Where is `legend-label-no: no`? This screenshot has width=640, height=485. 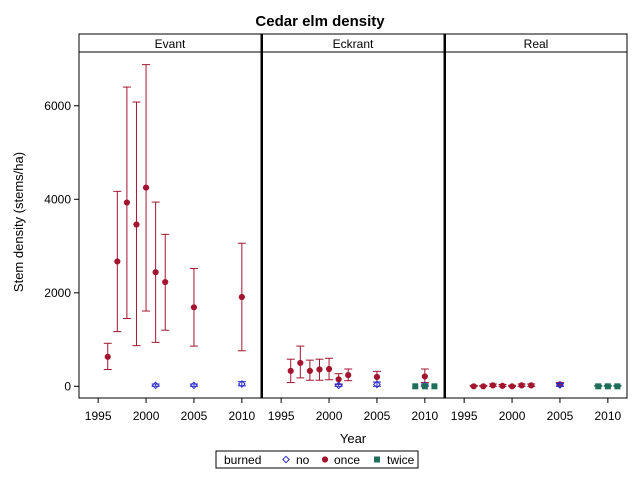
legend-label-no: no is located at coordinates (303, 460).